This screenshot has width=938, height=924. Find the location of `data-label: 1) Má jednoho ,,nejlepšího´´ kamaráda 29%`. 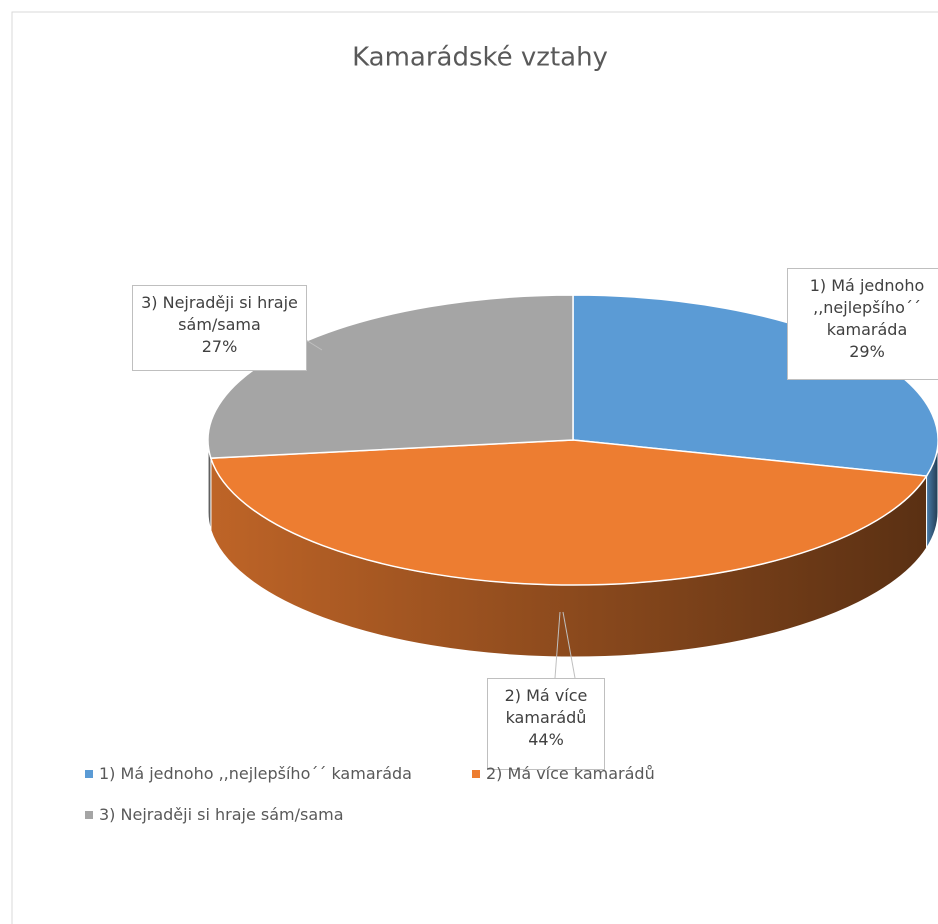

data-label: 1) Má jednoho ,,nejlepšího´´ kamaráda 29% is located at coordinates (862, 324).